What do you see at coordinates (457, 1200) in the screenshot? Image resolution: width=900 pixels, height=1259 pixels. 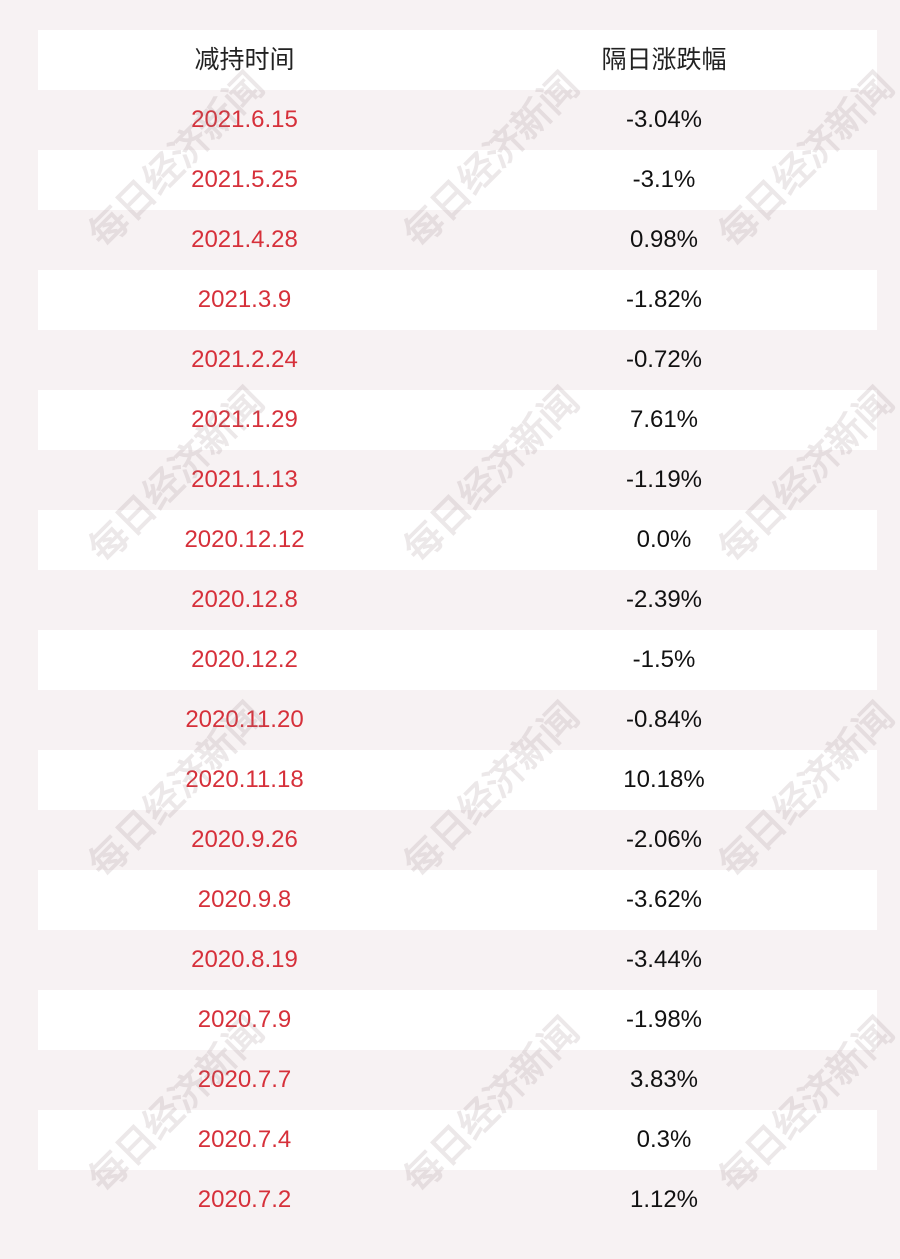 I see `table-row: 2020.7.2 1.12%` at bounding box center [457, 1200].